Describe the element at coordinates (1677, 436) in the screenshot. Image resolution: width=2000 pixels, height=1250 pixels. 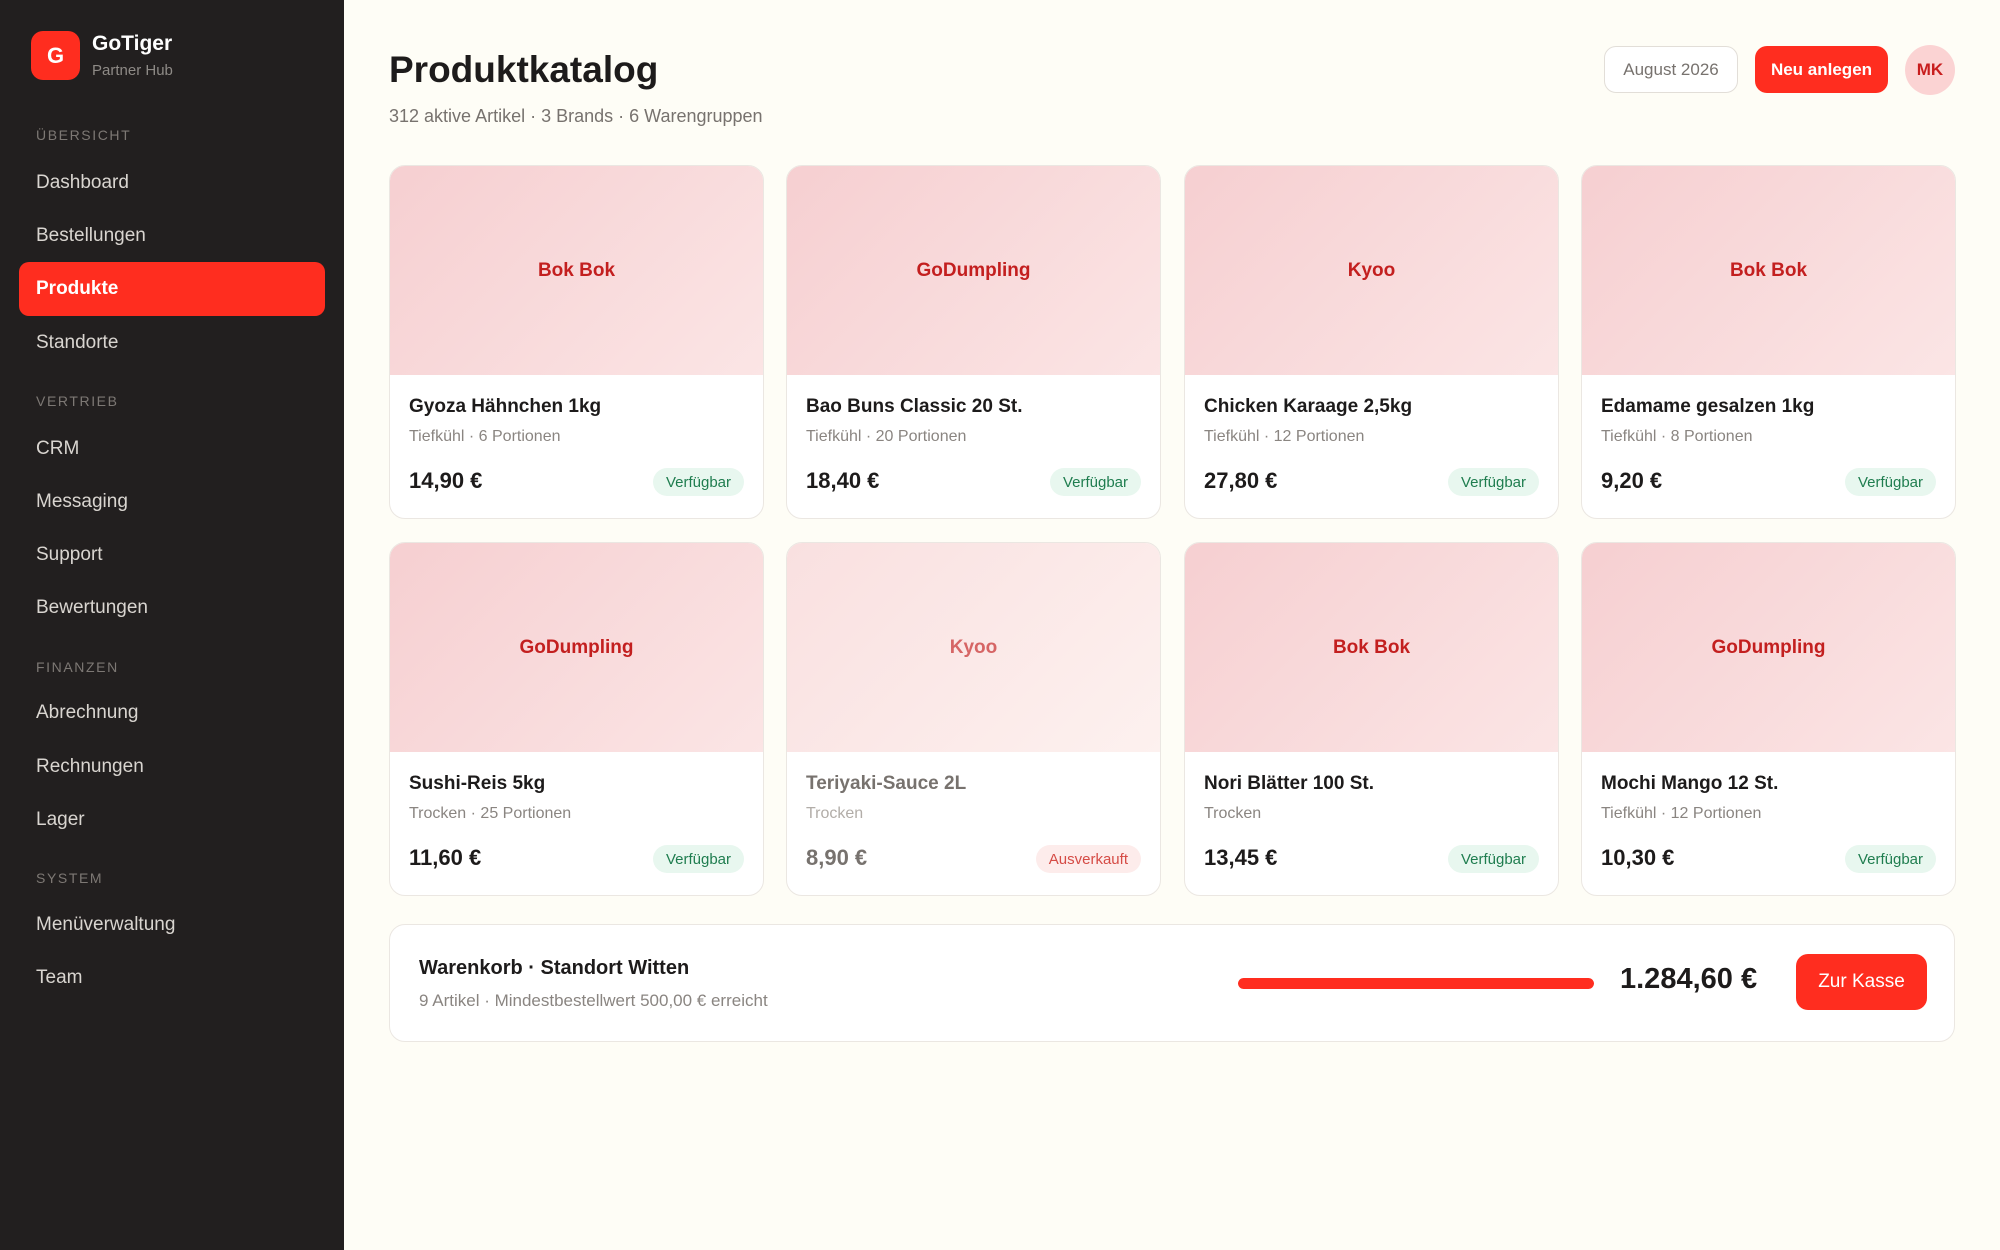
I see `product-meta: Tiefkühl · 8 Portionen` at that location.